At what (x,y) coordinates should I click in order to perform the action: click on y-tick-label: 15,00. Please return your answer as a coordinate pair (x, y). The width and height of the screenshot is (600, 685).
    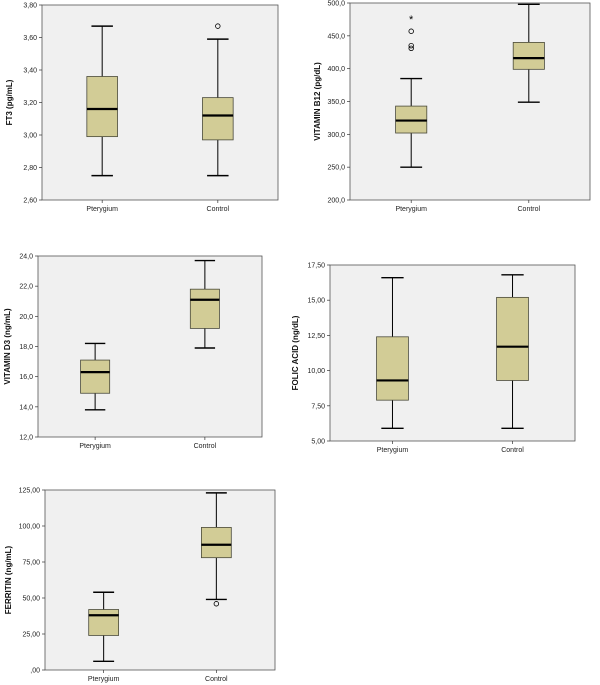
    Looking at the image, I should click on (316, 301).